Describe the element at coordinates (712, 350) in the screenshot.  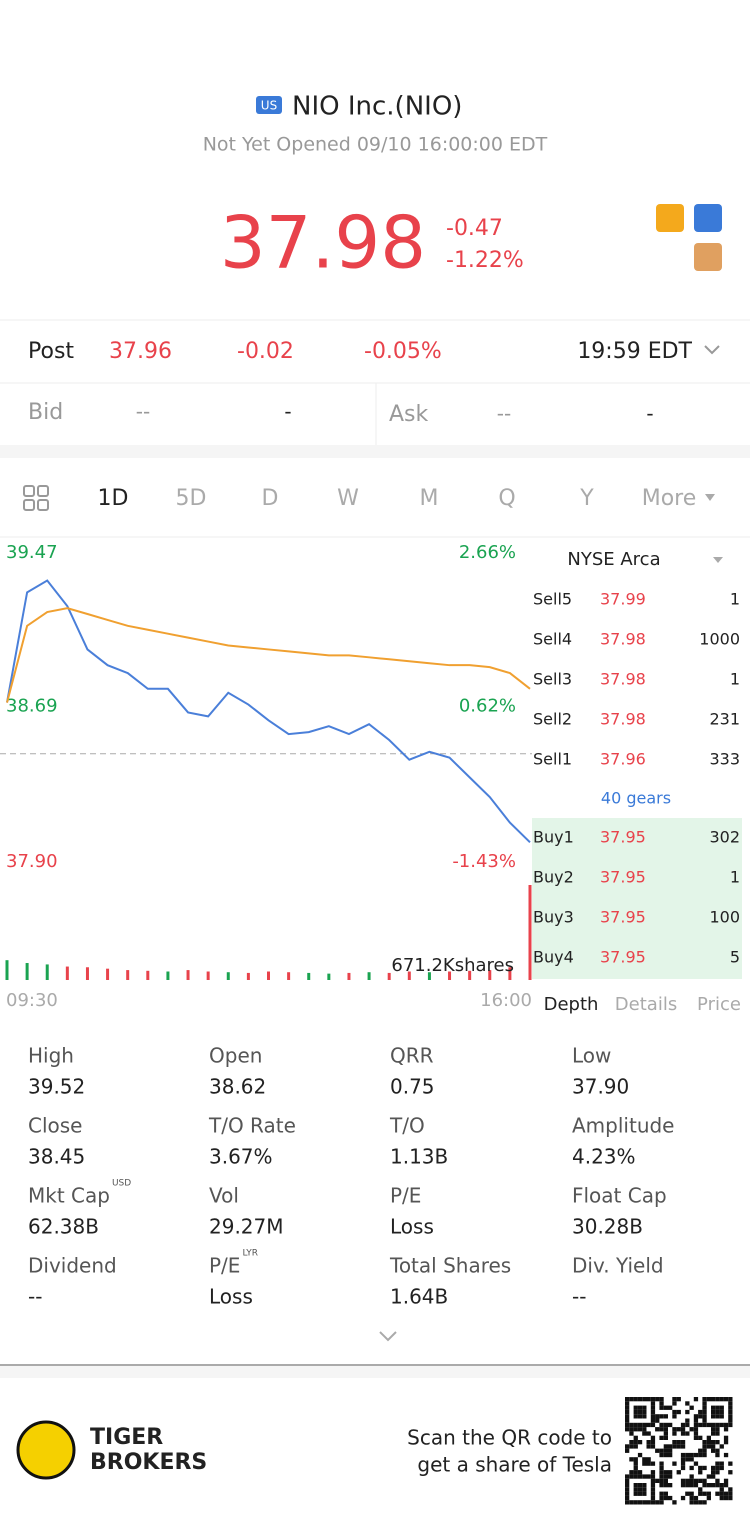
I see `chevron` at that location.